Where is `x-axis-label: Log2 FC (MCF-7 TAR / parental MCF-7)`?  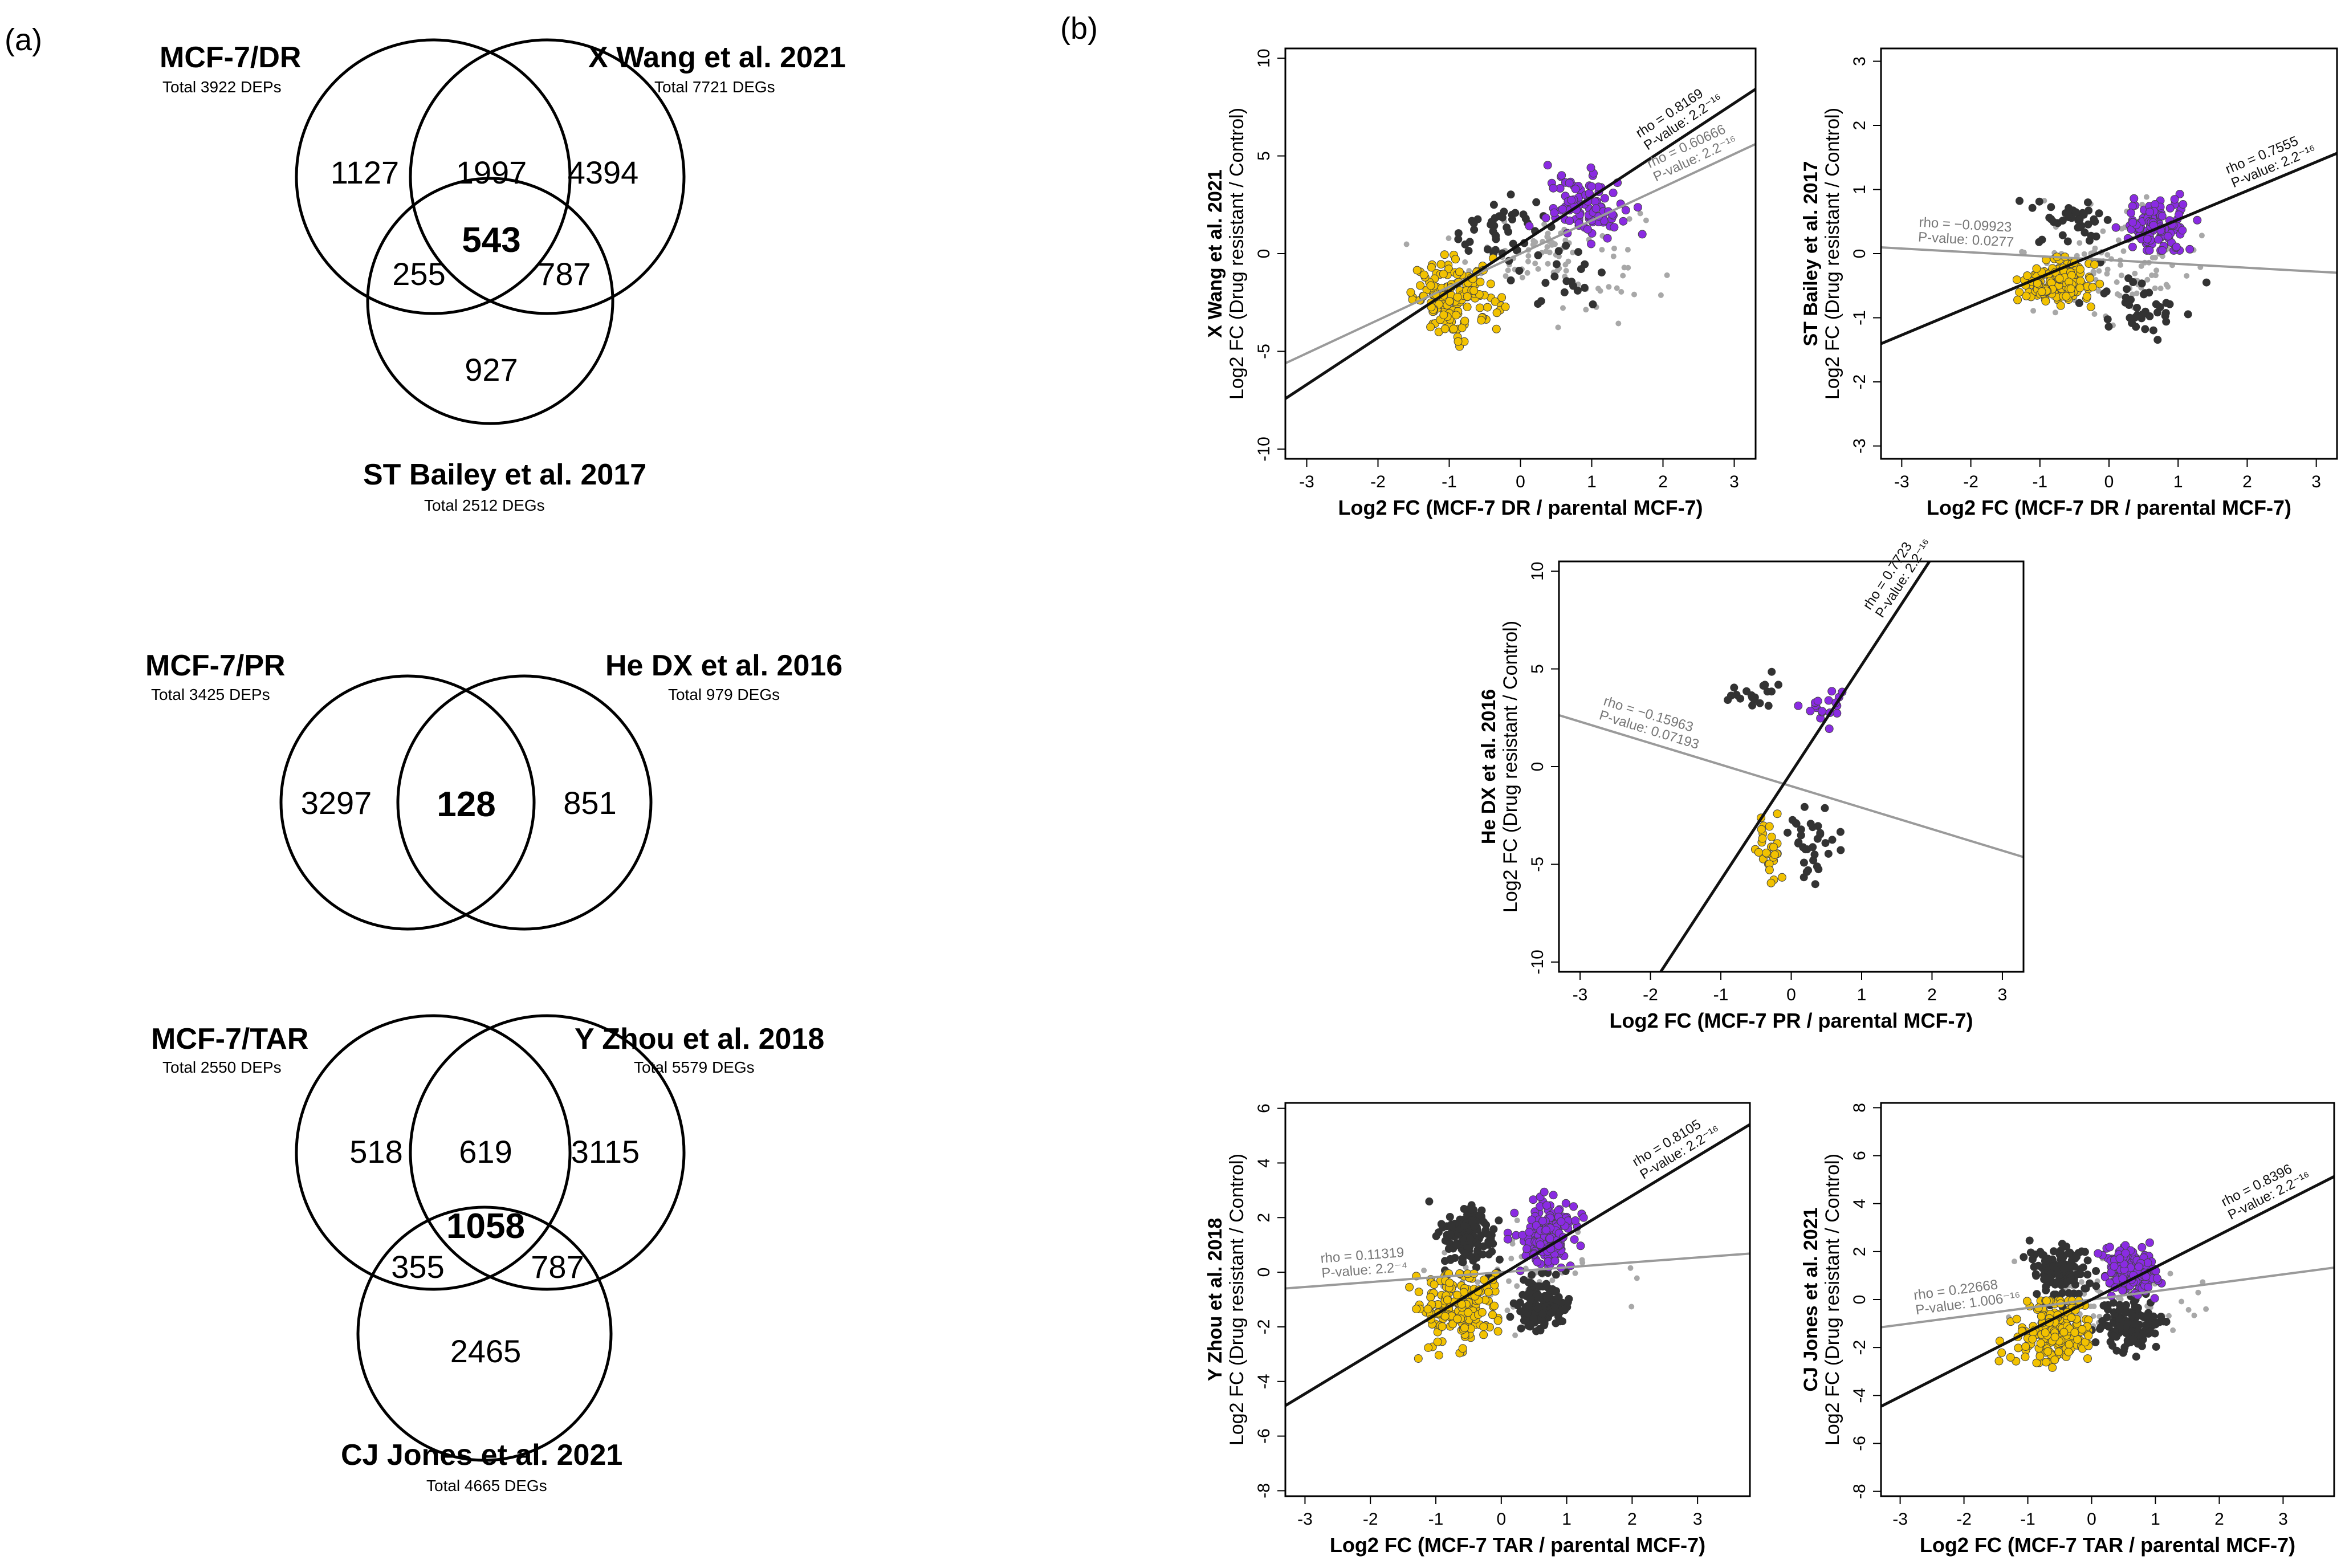
x-axis-label: Log2 FC (MCF-7 TAR / parental MCF-7) is located at coordinates (1517, 1545).